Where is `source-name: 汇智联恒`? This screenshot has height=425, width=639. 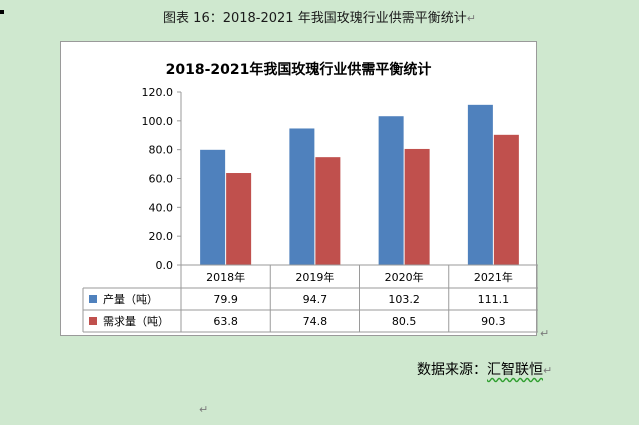 source-name: 汇智联恒 is located at coordinates (515, 370).